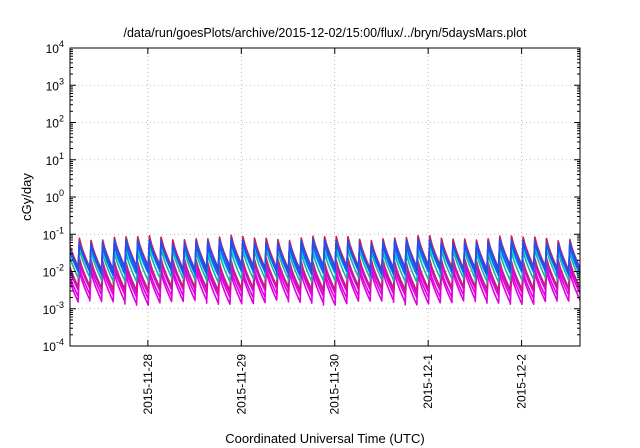  I want to click on x-axis-label: Coordinated Universal Time (UTC), so click(324, 438).